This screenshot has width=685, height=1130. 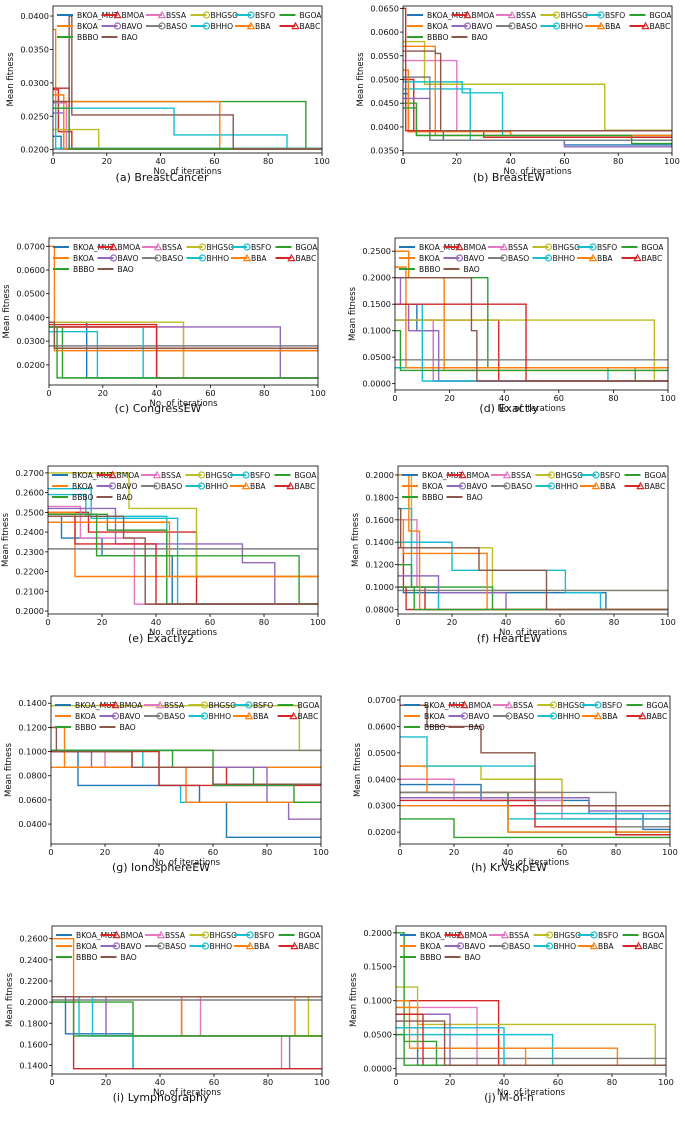 I want to click on series-line-bhgso, so click(x=531, y=350).